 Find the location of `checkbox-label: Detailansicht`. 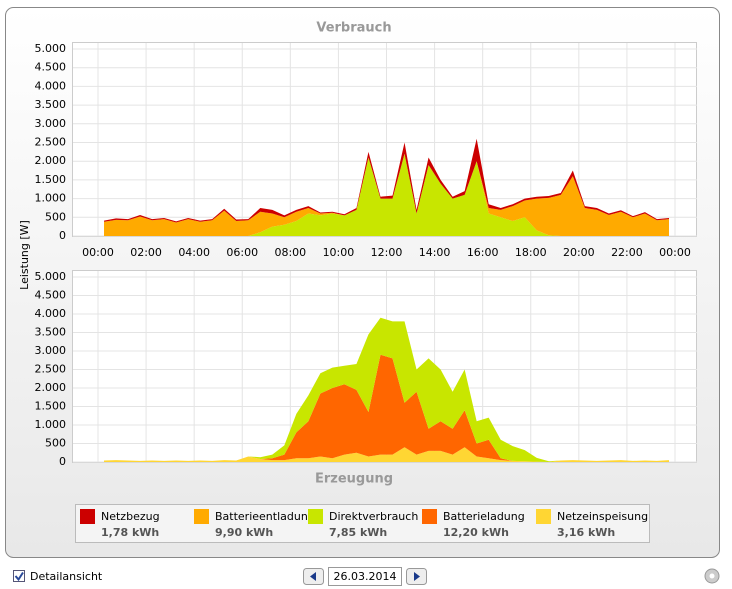

checkbox-label: Detailansicht is located at coordinates (66, 576).